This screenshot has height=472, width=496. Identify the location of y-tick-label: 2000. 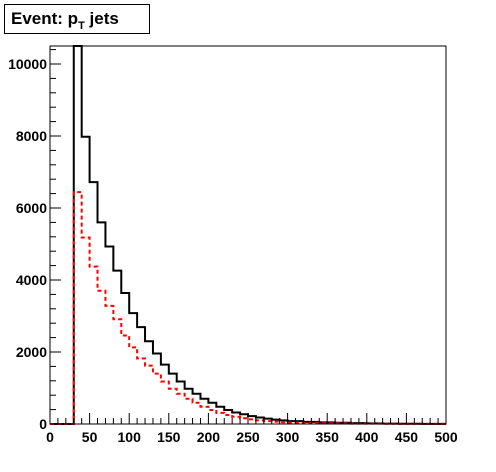
(31, 352).